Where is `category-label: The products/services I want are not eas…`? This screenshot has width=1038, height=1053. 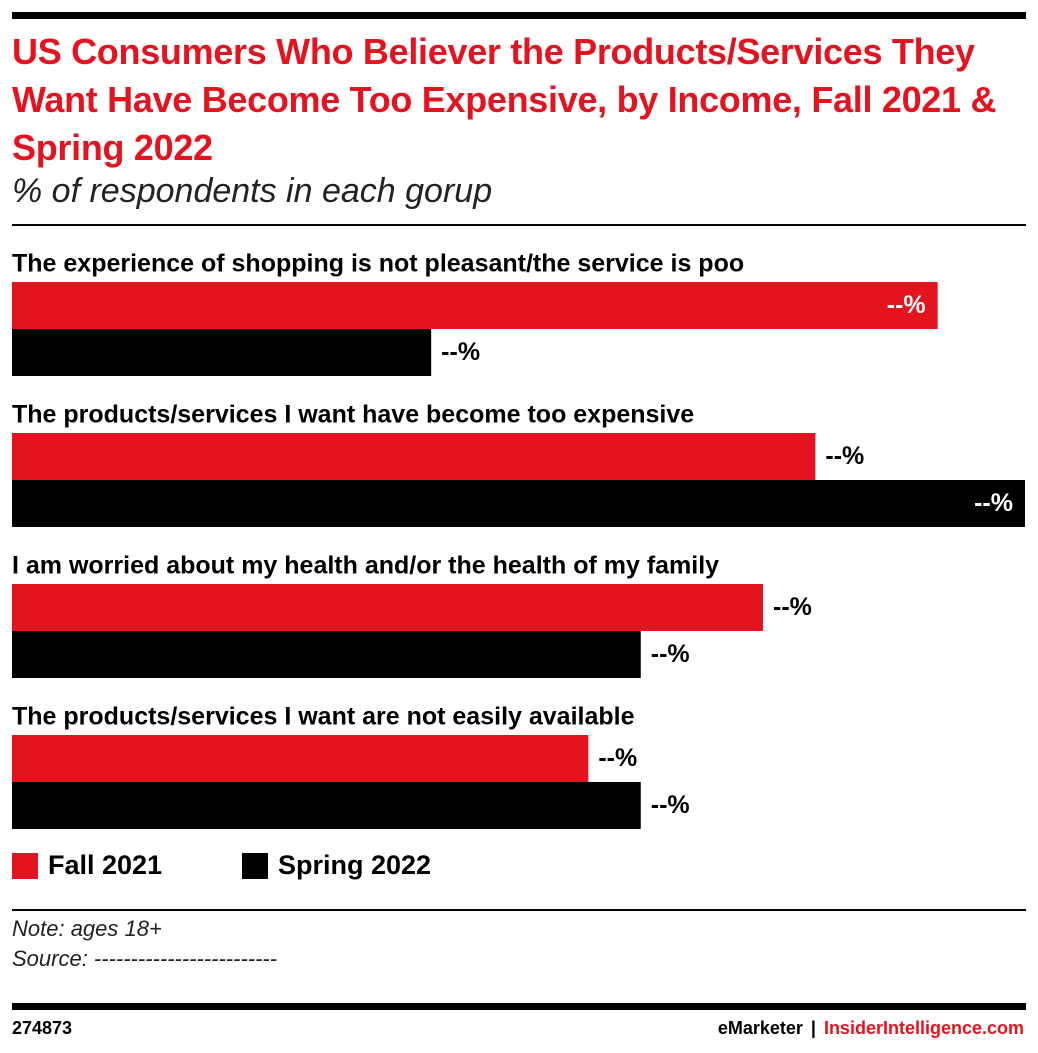
category-label: The products/services I want are not eas… is located at coordinates (323, 717).